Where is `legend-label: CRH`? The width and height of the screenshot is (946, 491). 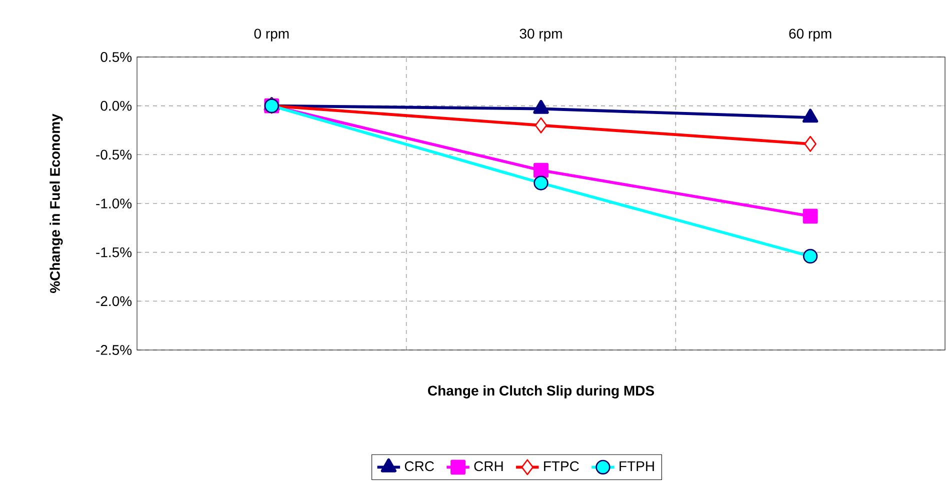 legend-label: CRH is located at coordinates (488, 466).